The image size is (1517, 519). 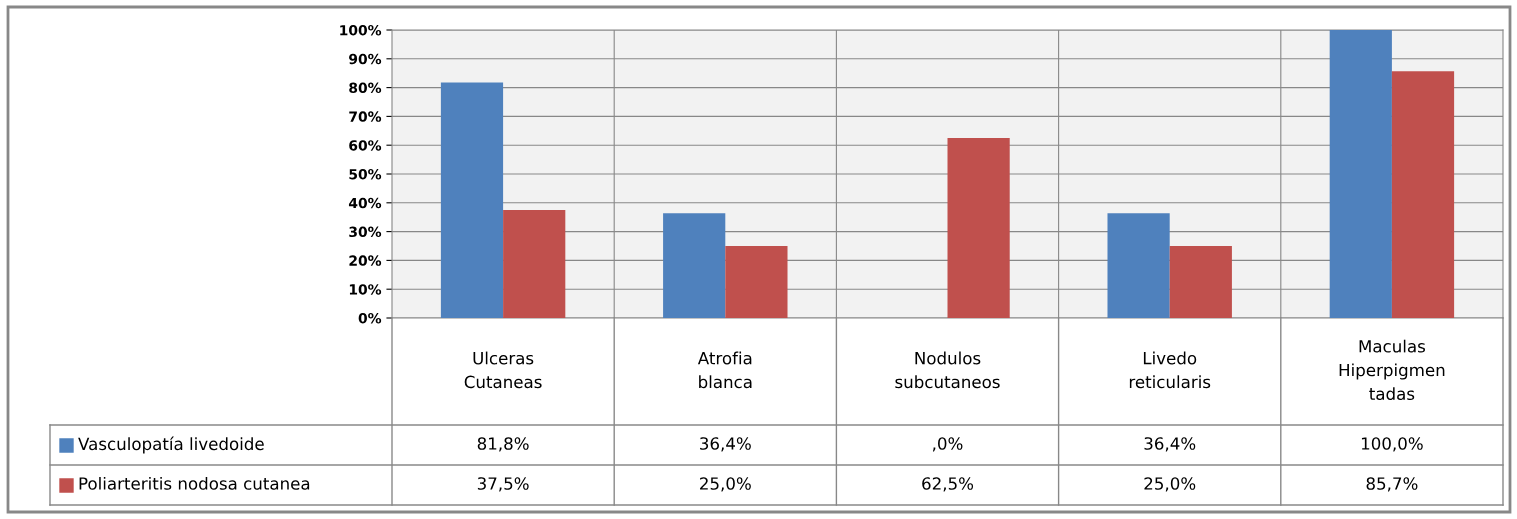 What do you see at coordinates (1392, 370) in the screenshot?
I see `x-tick-label: Maculas Hiperpigmen tadas` at bounding box center [1392, 370].